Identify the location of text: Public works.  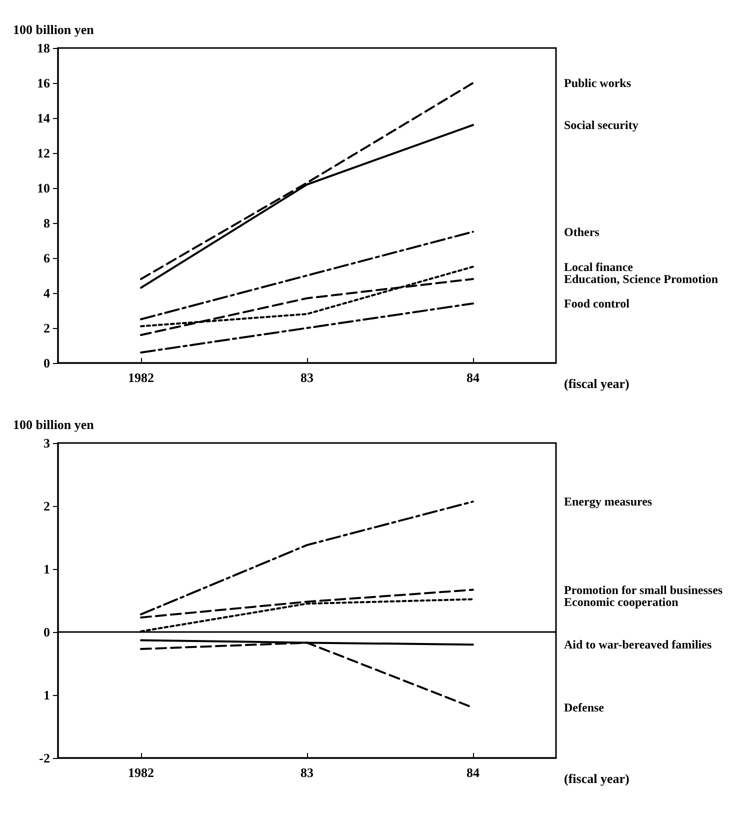
(598, 83).